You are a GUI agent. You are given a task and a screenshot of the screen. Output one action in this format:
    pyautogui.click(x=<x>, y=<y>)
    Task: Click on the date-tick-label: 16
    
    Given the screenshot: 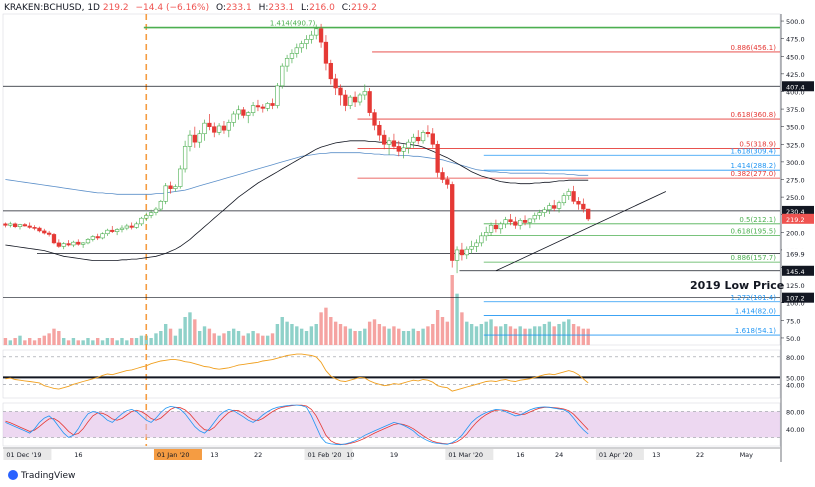 What is the action you would take?
    pyautogui.click(x=520, y=455)
    